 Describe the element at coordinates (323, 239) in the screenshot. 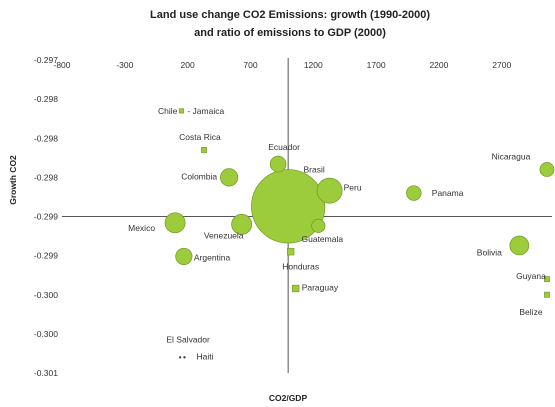

I see `point-label-guatemala: Guatemala` at that location.